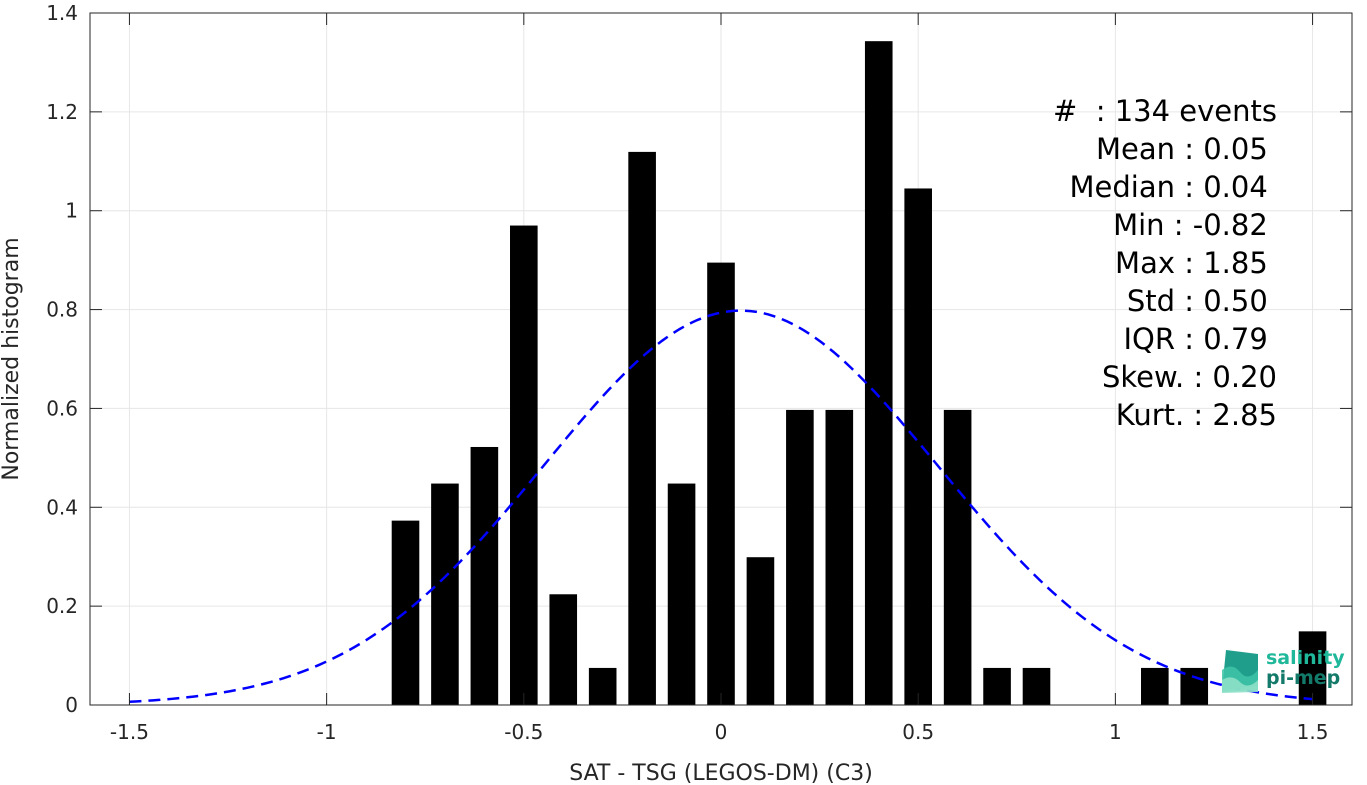 This screenshot has height=785, width=1367. Describe the element at coordinates (1173, 187) in the screenshot. I see `stat-median: Median : 0.04` at that location.